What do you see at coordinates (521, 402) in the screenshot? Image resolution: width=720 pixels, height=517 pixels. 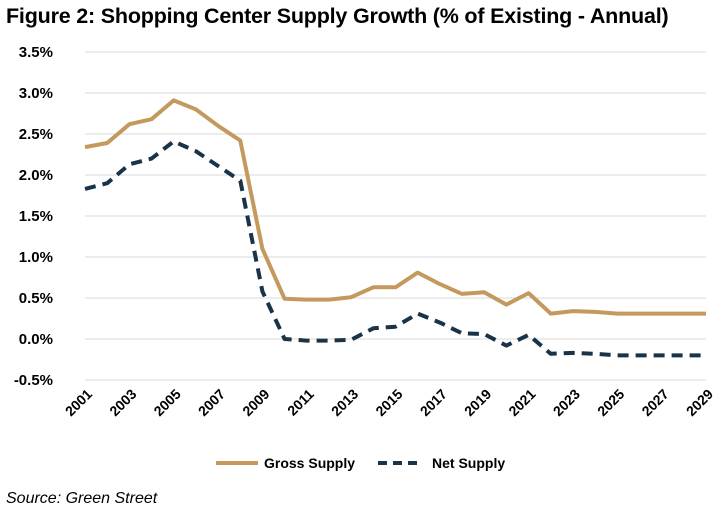 I see `x-tick-label: 2021` at bounding box center [521, 402].